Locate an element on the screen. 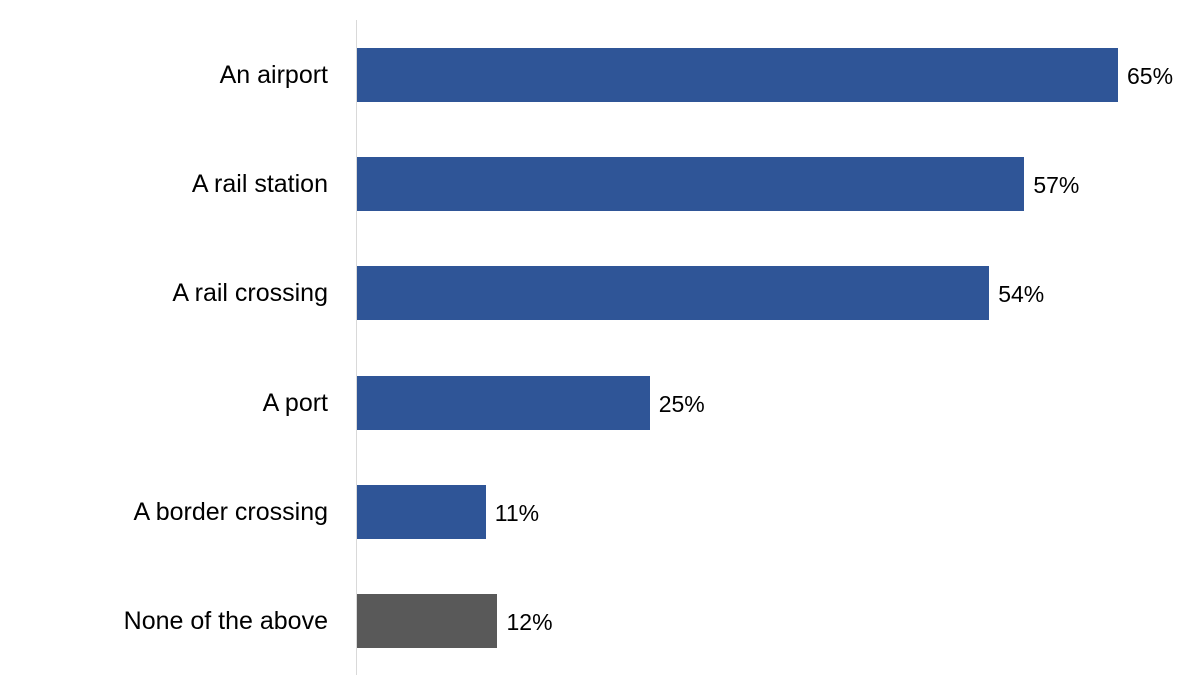 This screenshot has height=675, width=1200. value-label: 12% is located at coordinates (529, 622).